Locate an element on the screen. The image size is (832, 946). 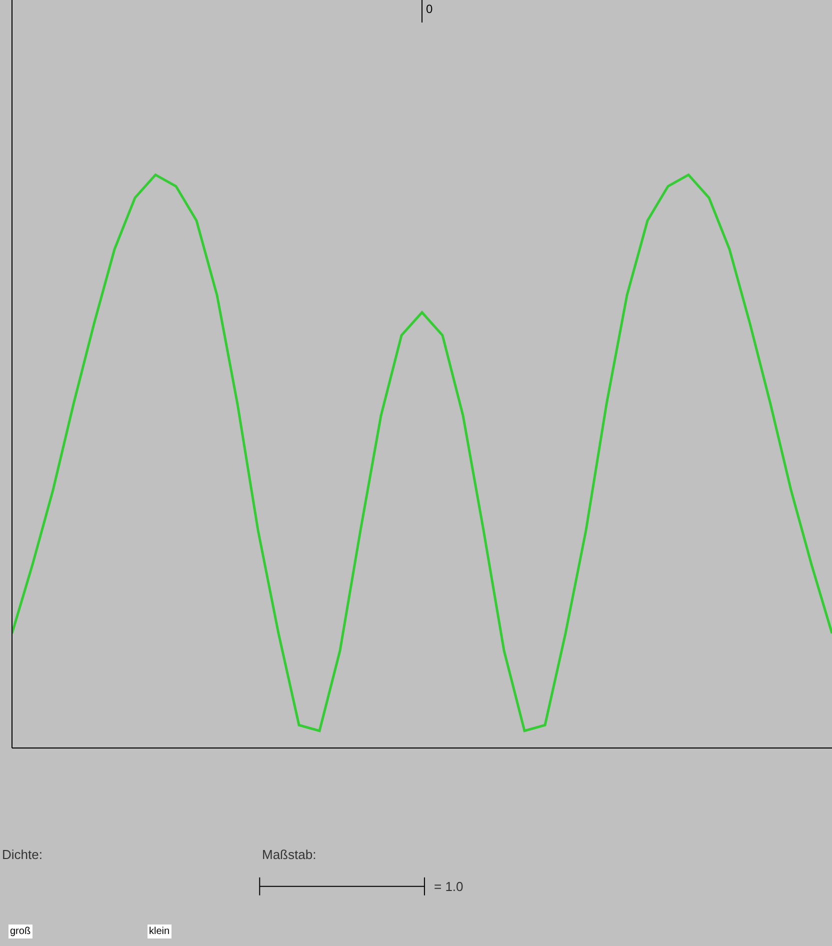
text: 0 is located at coordinates (429, 9).